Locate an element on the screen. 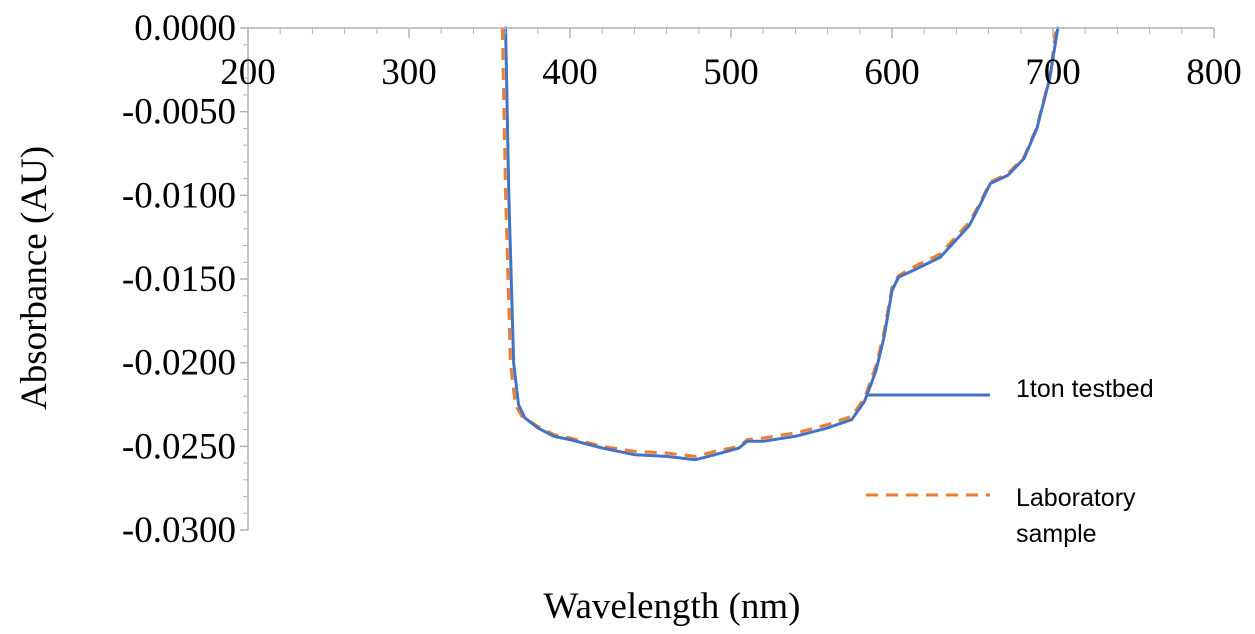 This screenshot has height=634, width=1255. x-tick-label: 200 is located at coordinates (248, 72).